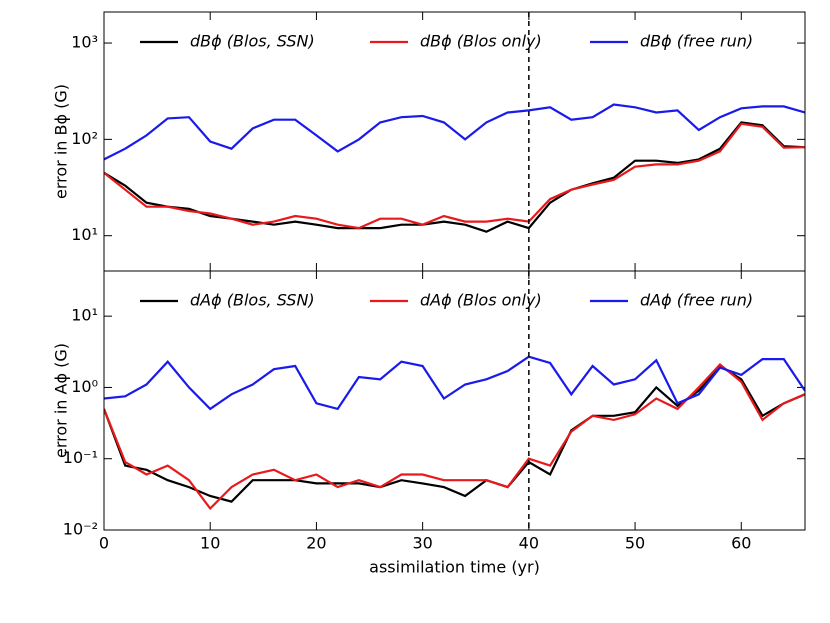 The image size is (830, 623). What do you see at coordinates (252, 300) in the screenshot?
I see `legend-label: dAϕ (Blos, SSN)` at bounding box center [252, 300].